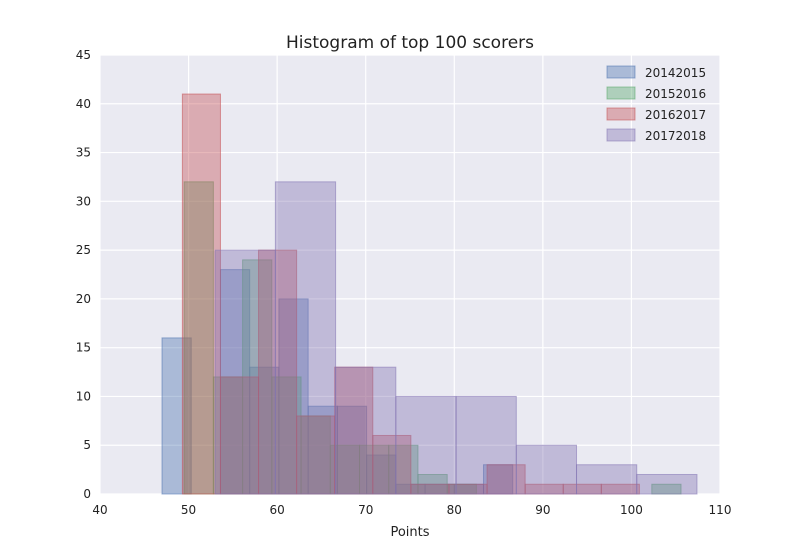 Image resolution: width=800 pixels, height=550 pixels. I want to click on legend-item-20172018: 20172018, so click(656, 135).